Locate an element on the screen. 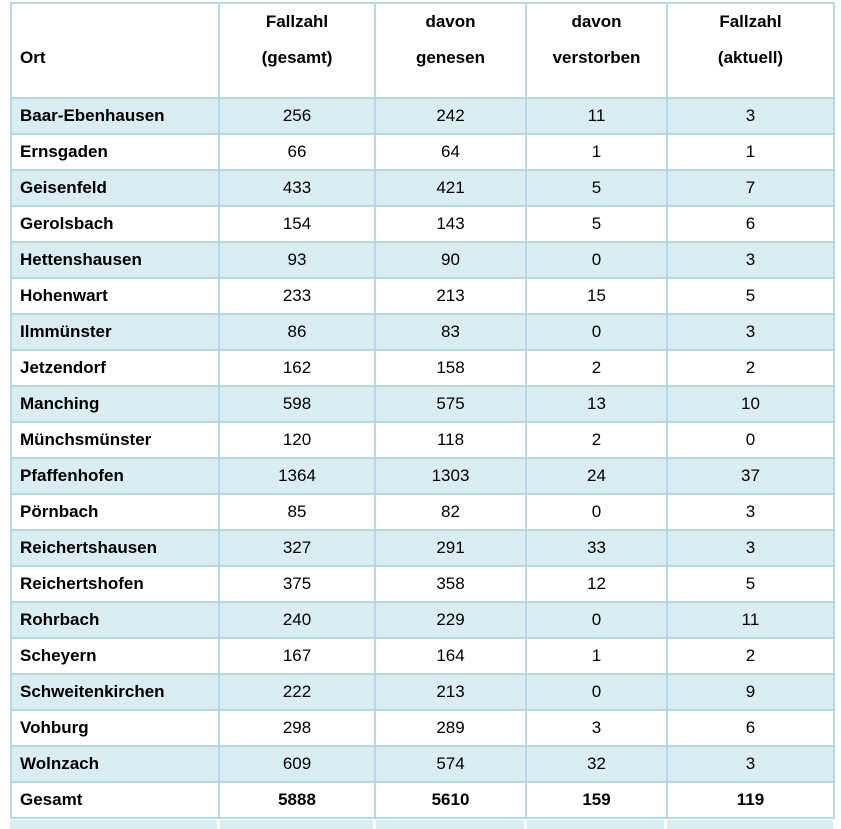 This screenshot has height=829, width=841. table-row: Reichertshausen 327 291 33 3 is located at coordinates (422, 548).